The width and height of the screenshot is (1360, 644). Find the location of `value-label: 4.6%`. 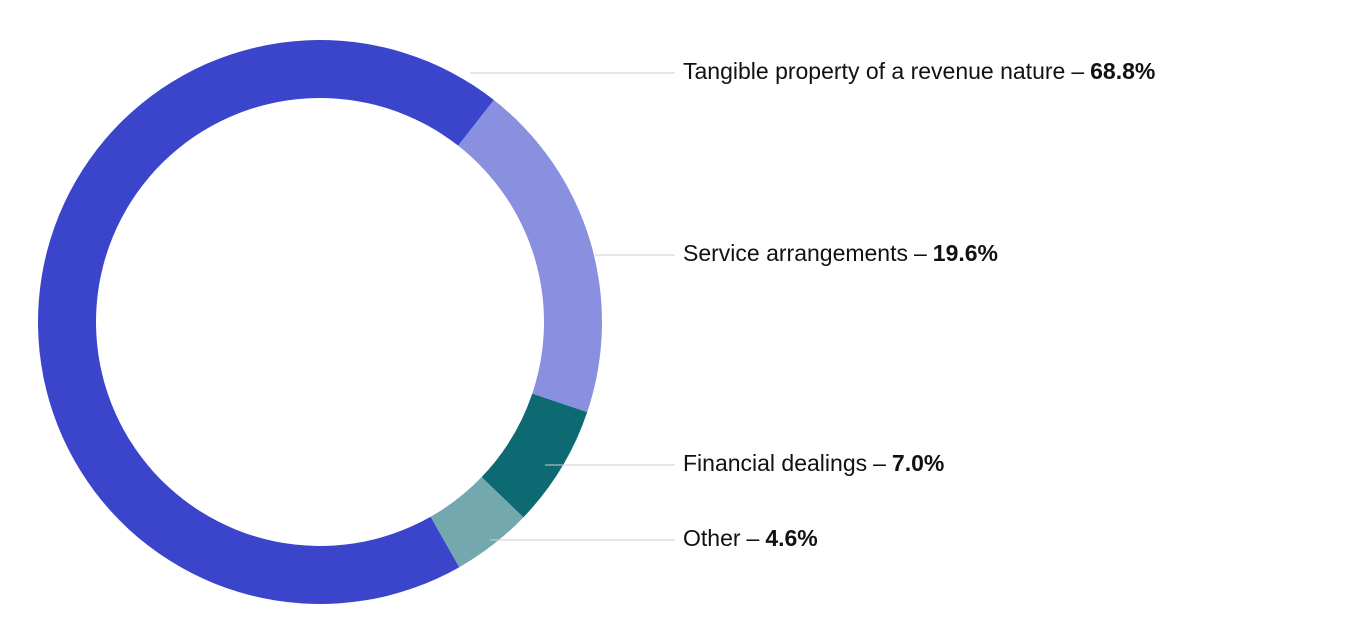

value-label: 4.6% is located at coordinates (791, 538).